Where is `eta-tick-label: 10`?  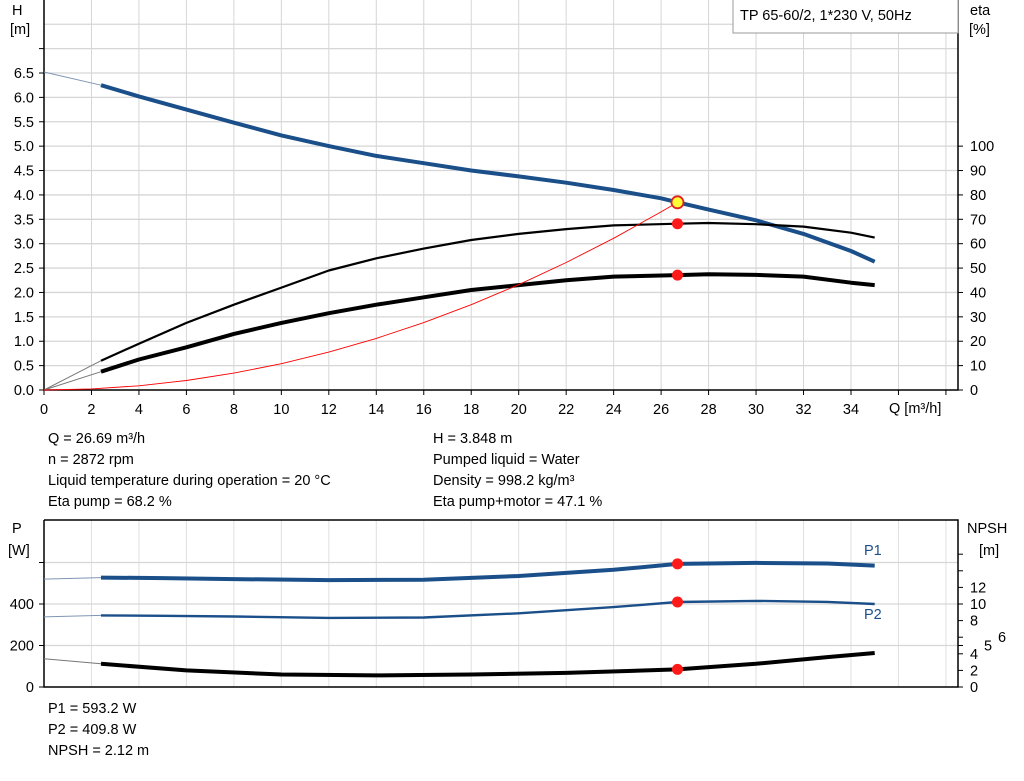
eta-tick-label: 10 is located at coordinates (978, 367).